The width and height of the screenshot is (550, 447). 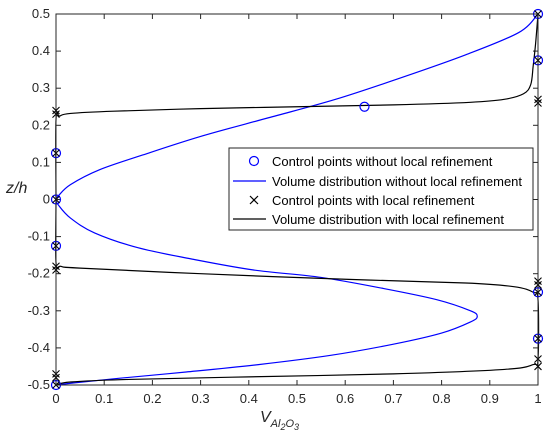 I want to click on y-tick-label: -0.1, so click(x=39, y=236).